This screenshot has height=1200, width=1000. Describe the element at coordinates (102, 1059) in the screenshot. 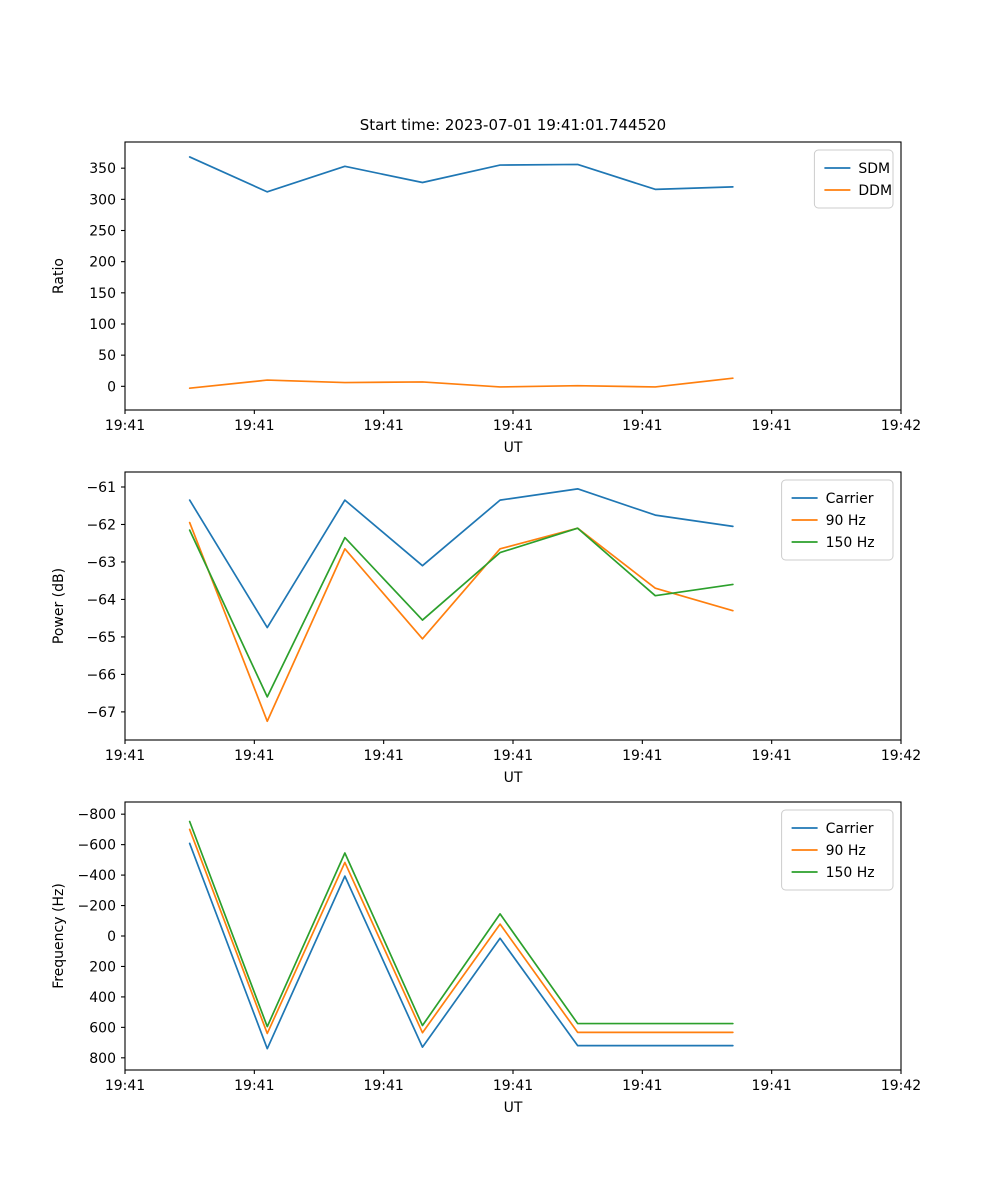

I see `y-tick-label: 800` at that location.